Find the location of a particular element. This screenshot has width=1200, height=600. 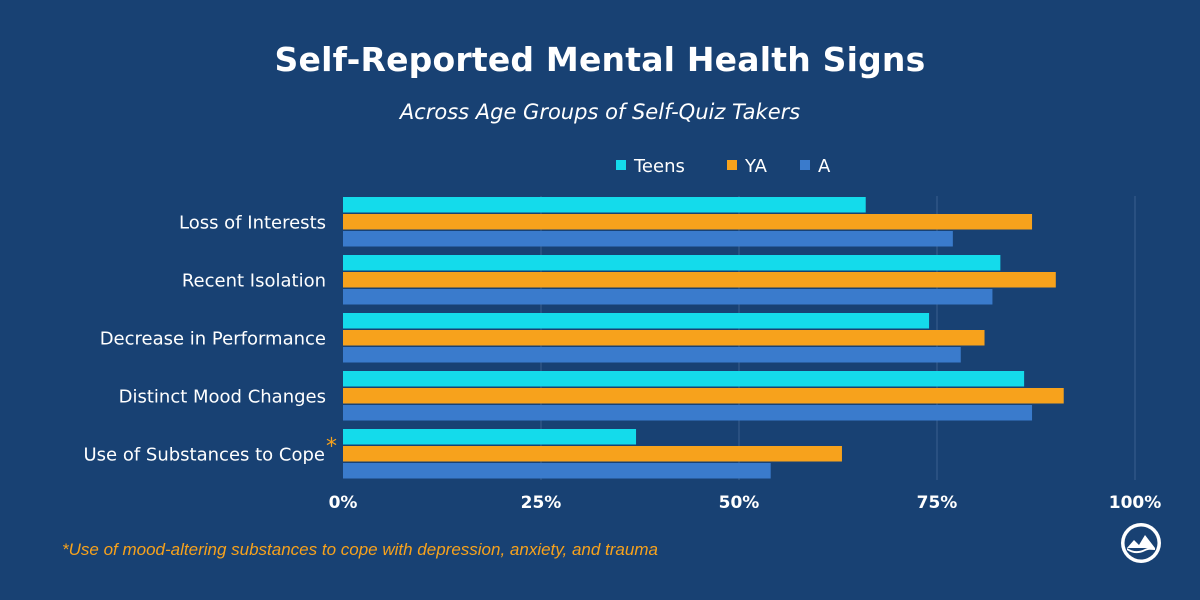

legend-label-teens: Teens is located at coordinates (659, 166).